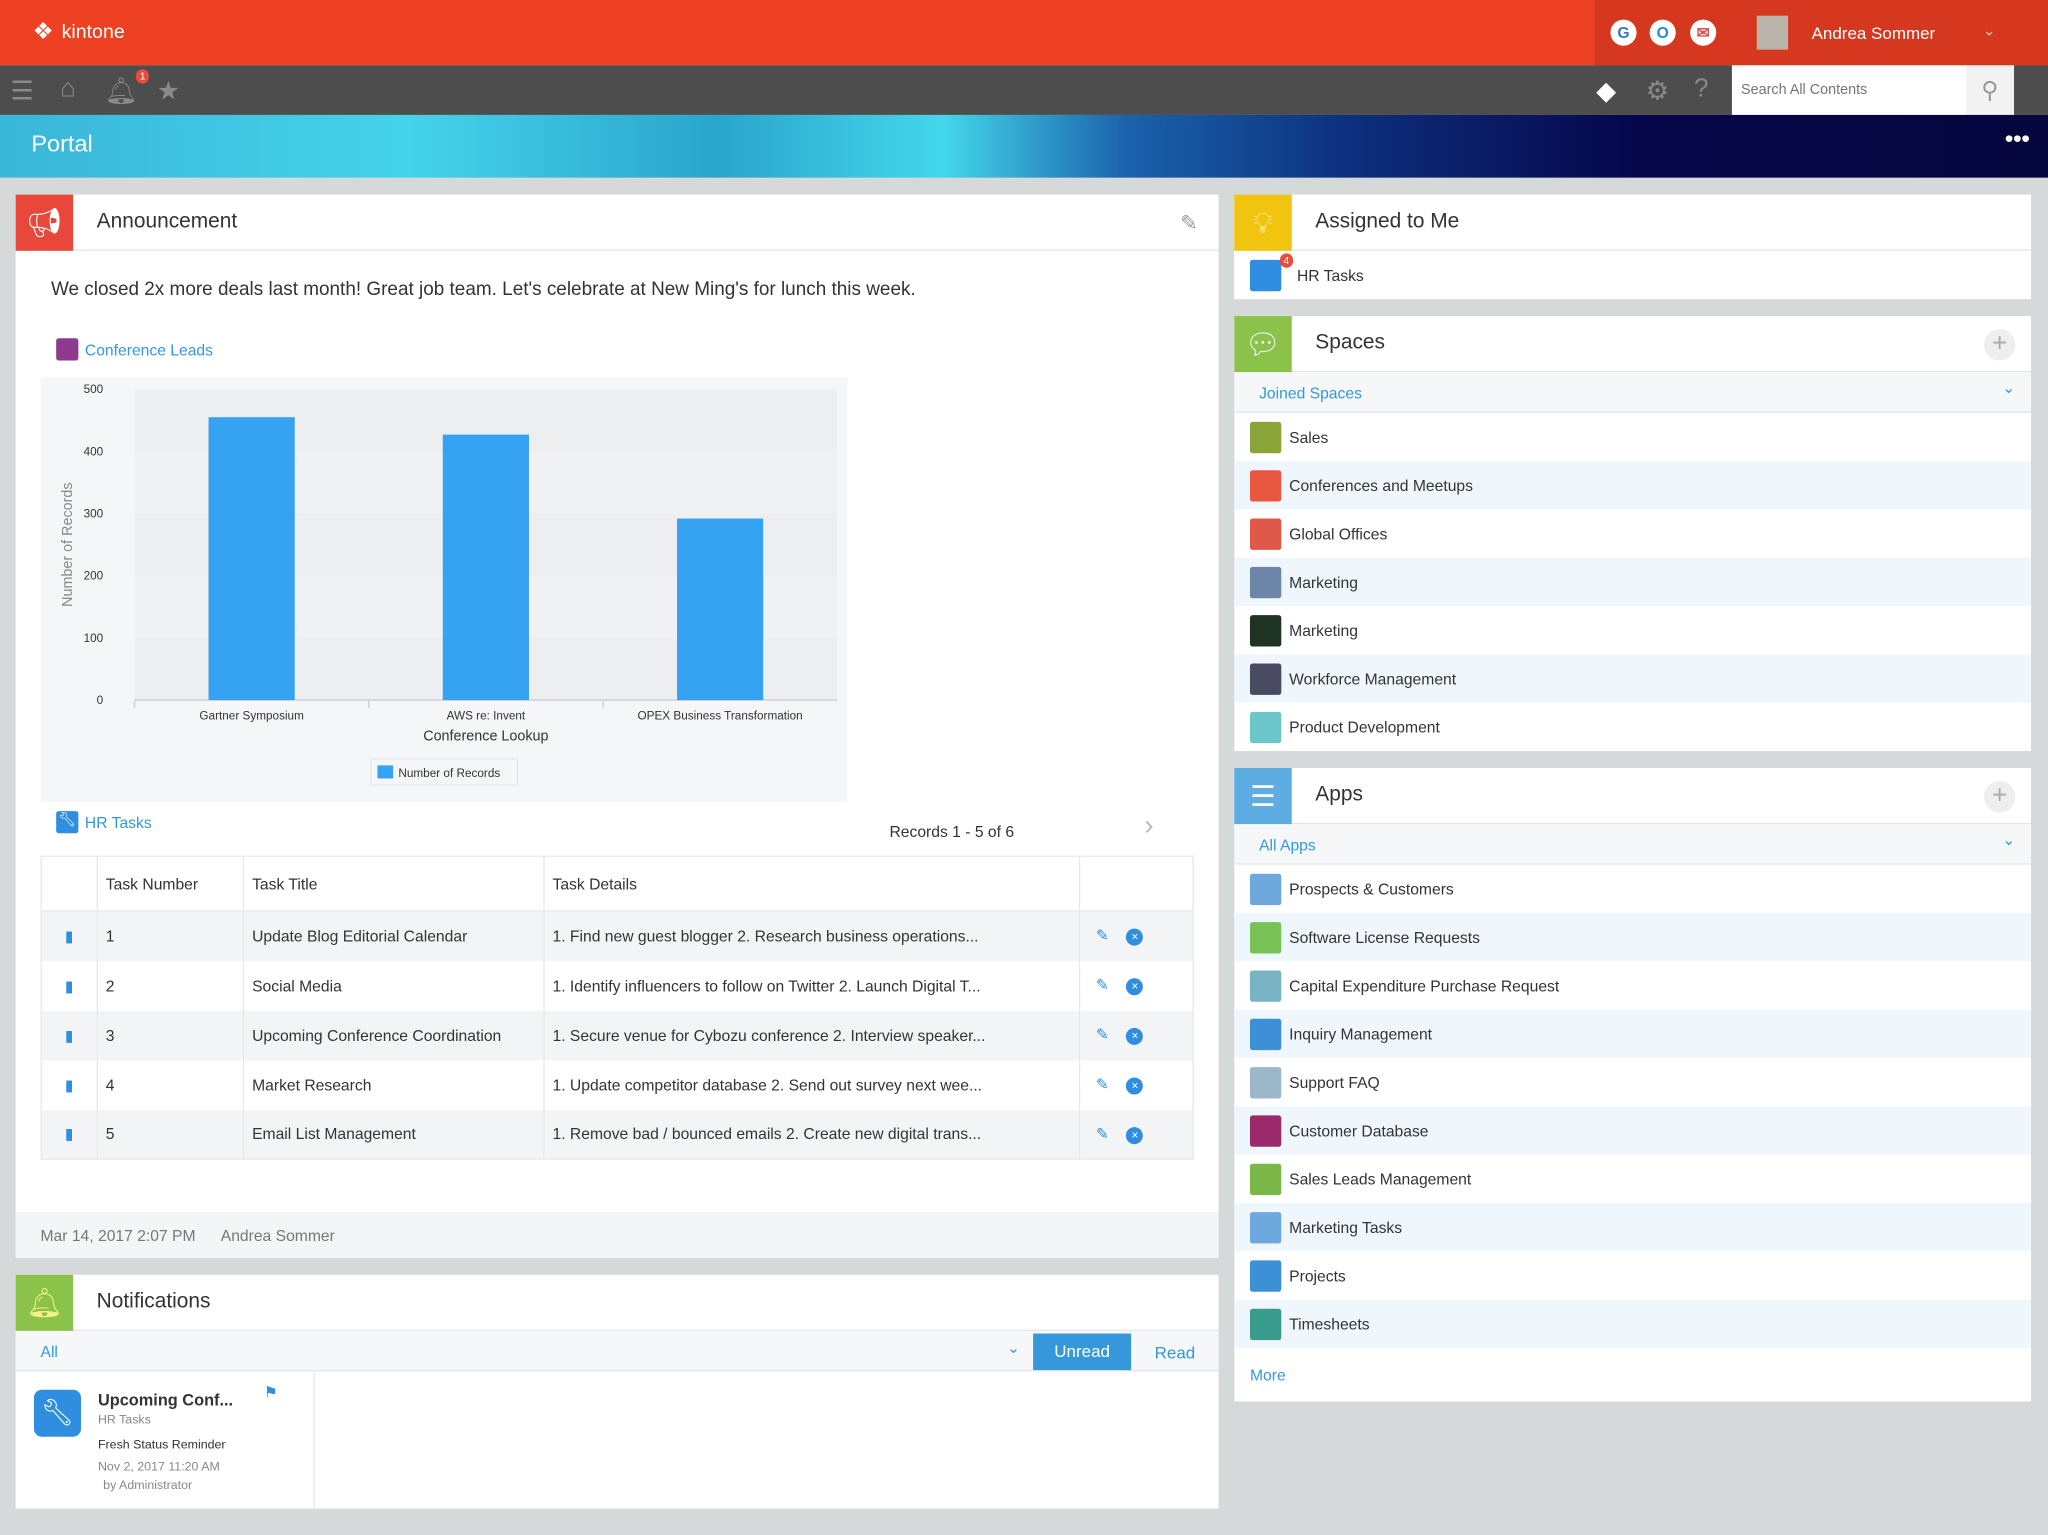 The height and width of the screenshot is (1535, 2048). I want to click on tab-read: Read, so click(1175, 1352).